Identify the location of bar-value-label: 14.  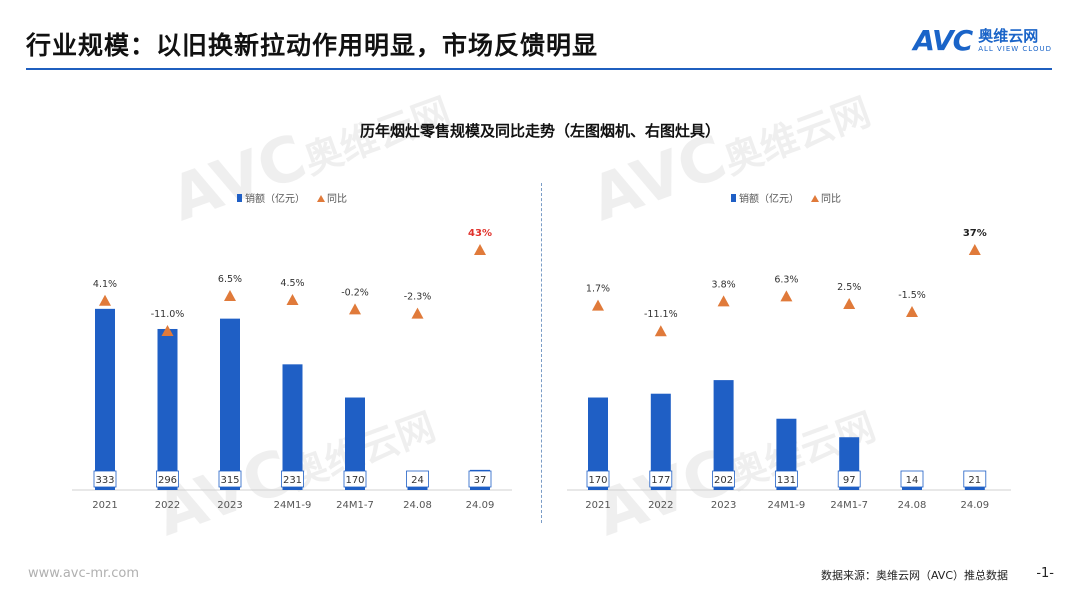
(912, 480).